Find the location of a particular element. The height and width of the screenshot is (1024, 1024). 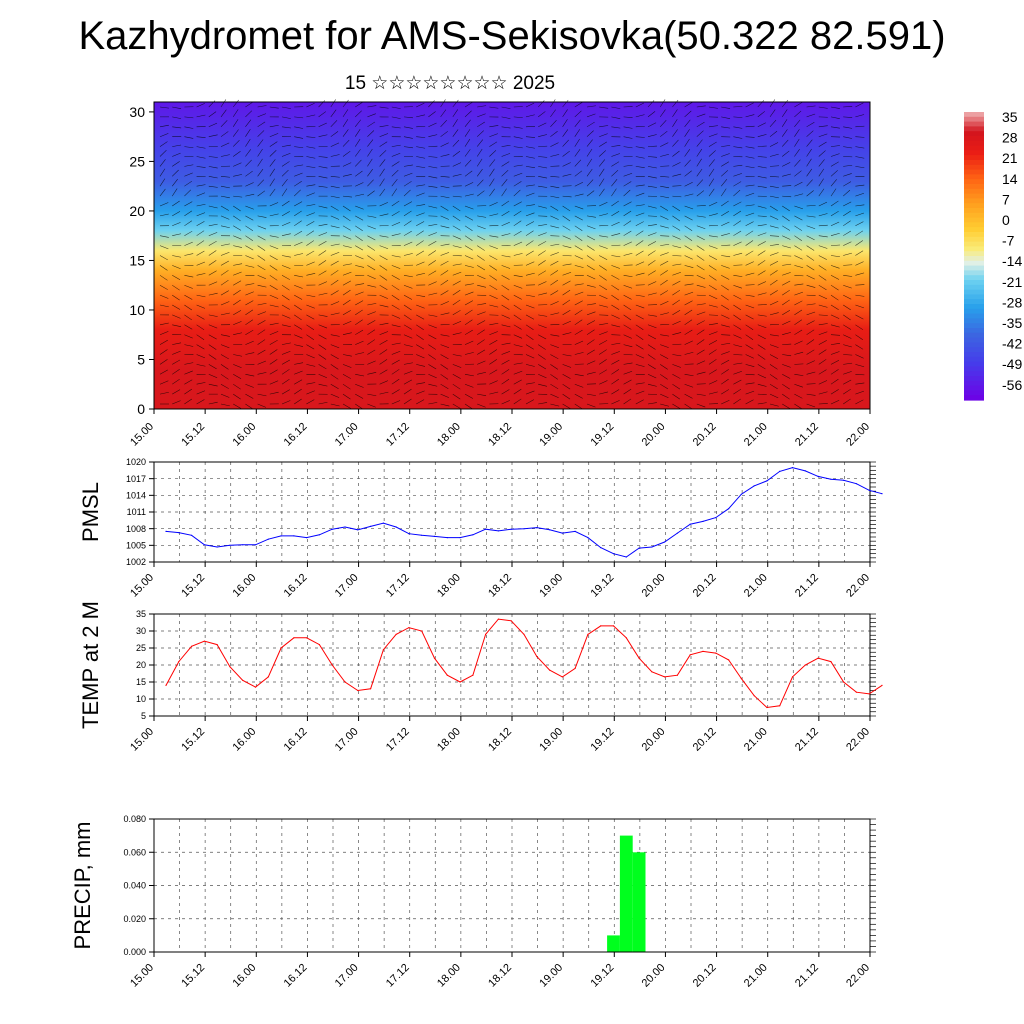

x-tick-label: 16.12 is located at coordinates (296, 586).